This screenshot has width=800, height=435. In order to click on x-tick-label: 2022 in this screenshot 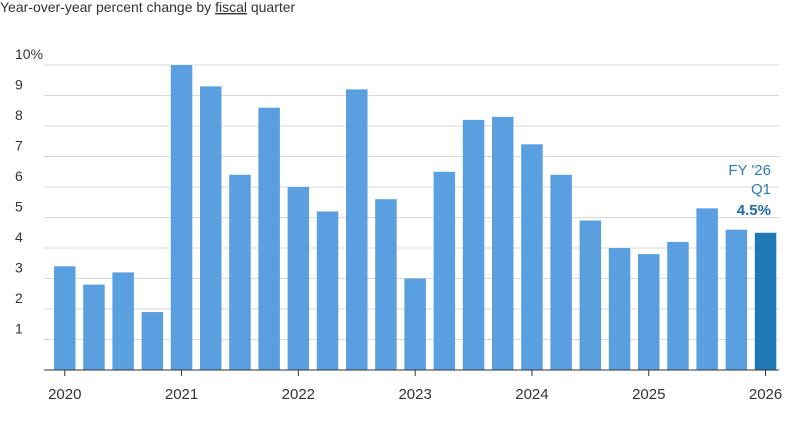, I will do `click(298, 394)`.